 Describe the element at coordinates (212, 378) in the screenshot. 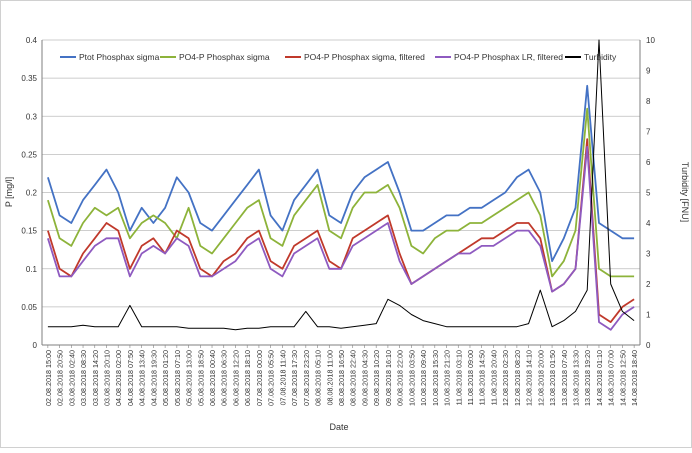

I see `x-tick-label: 06.08.2018 00:40` at that location.